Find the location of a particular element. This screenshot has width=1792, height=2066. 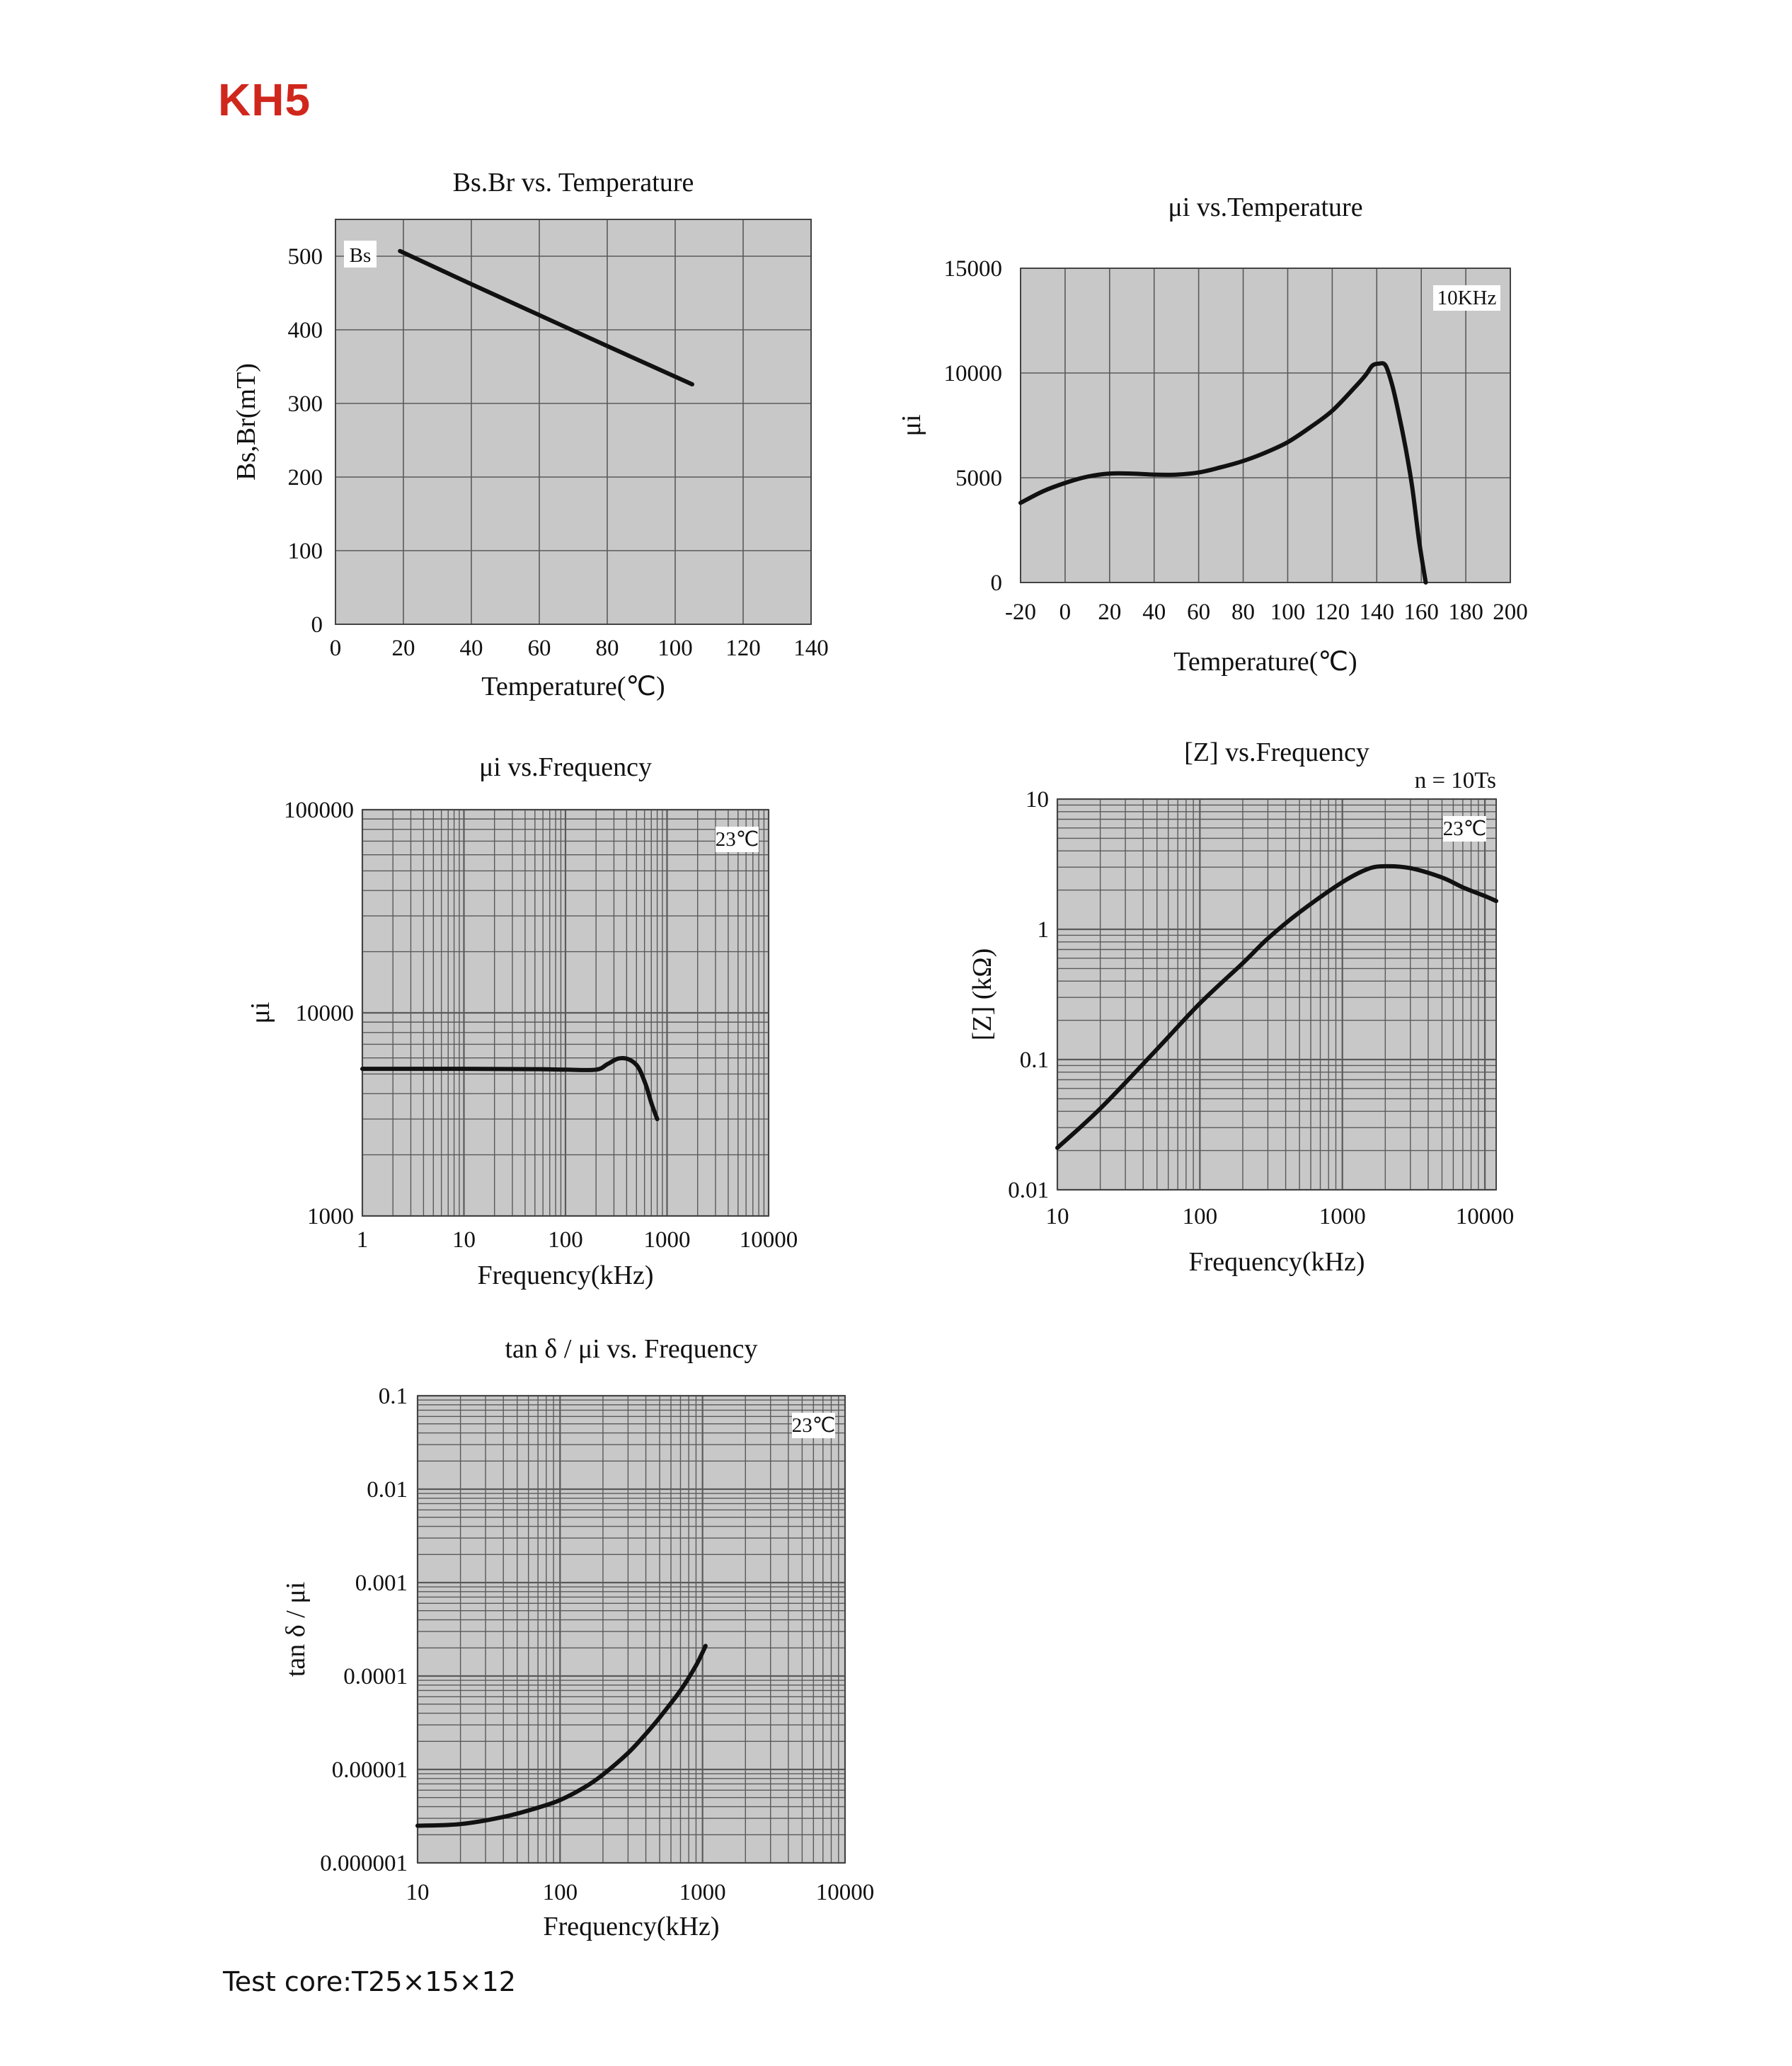

chart-title: Bs.Br vs. Temperature is located at coordinates (573, 182).